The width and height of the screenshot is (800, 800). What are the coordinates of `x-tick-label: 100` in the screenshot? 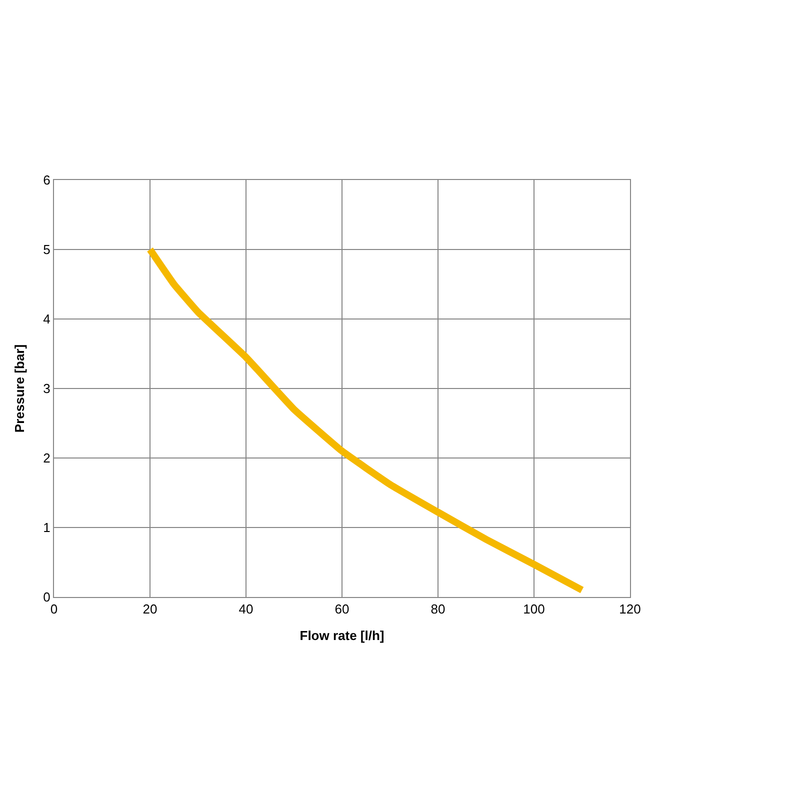 It's located at (534, 609).